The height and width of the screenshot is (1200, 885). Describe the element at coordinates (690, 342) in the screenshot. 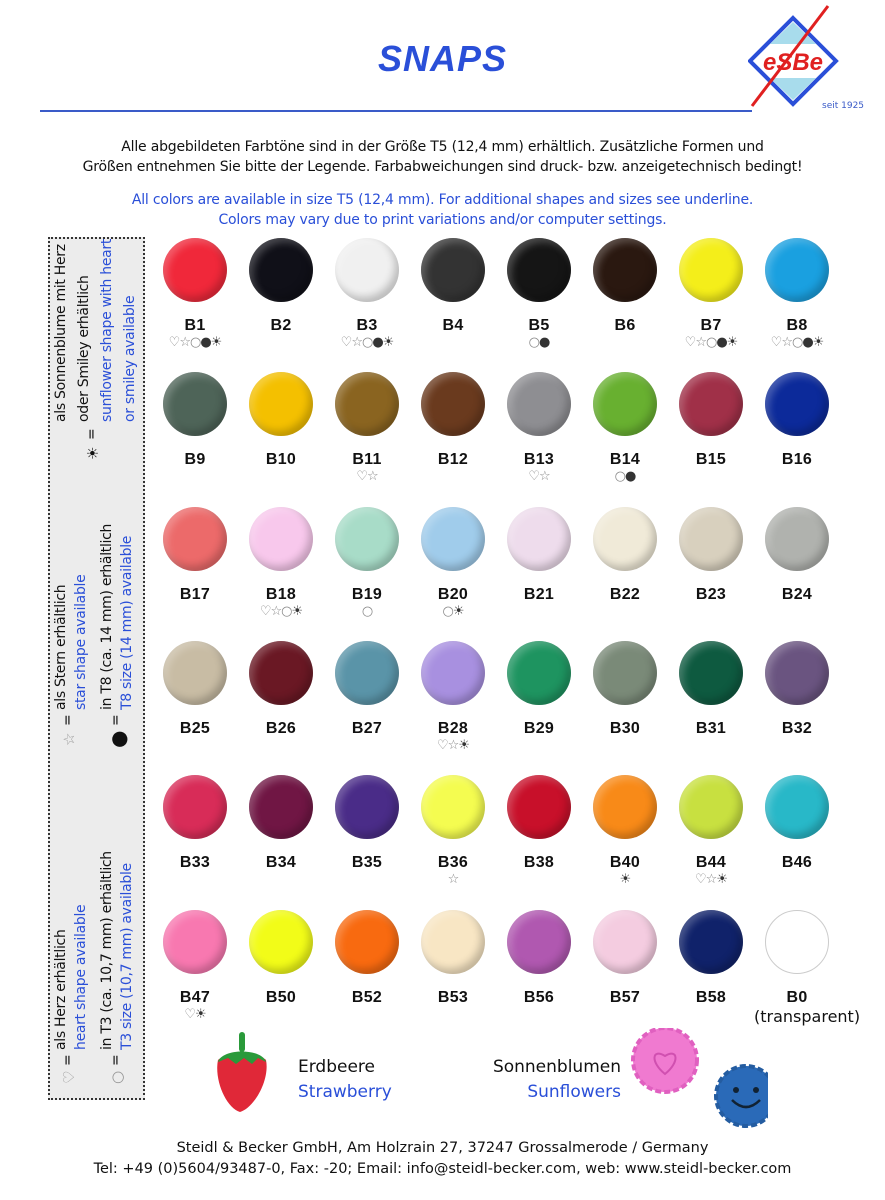

I see `heart-icon: ♡` at that location.